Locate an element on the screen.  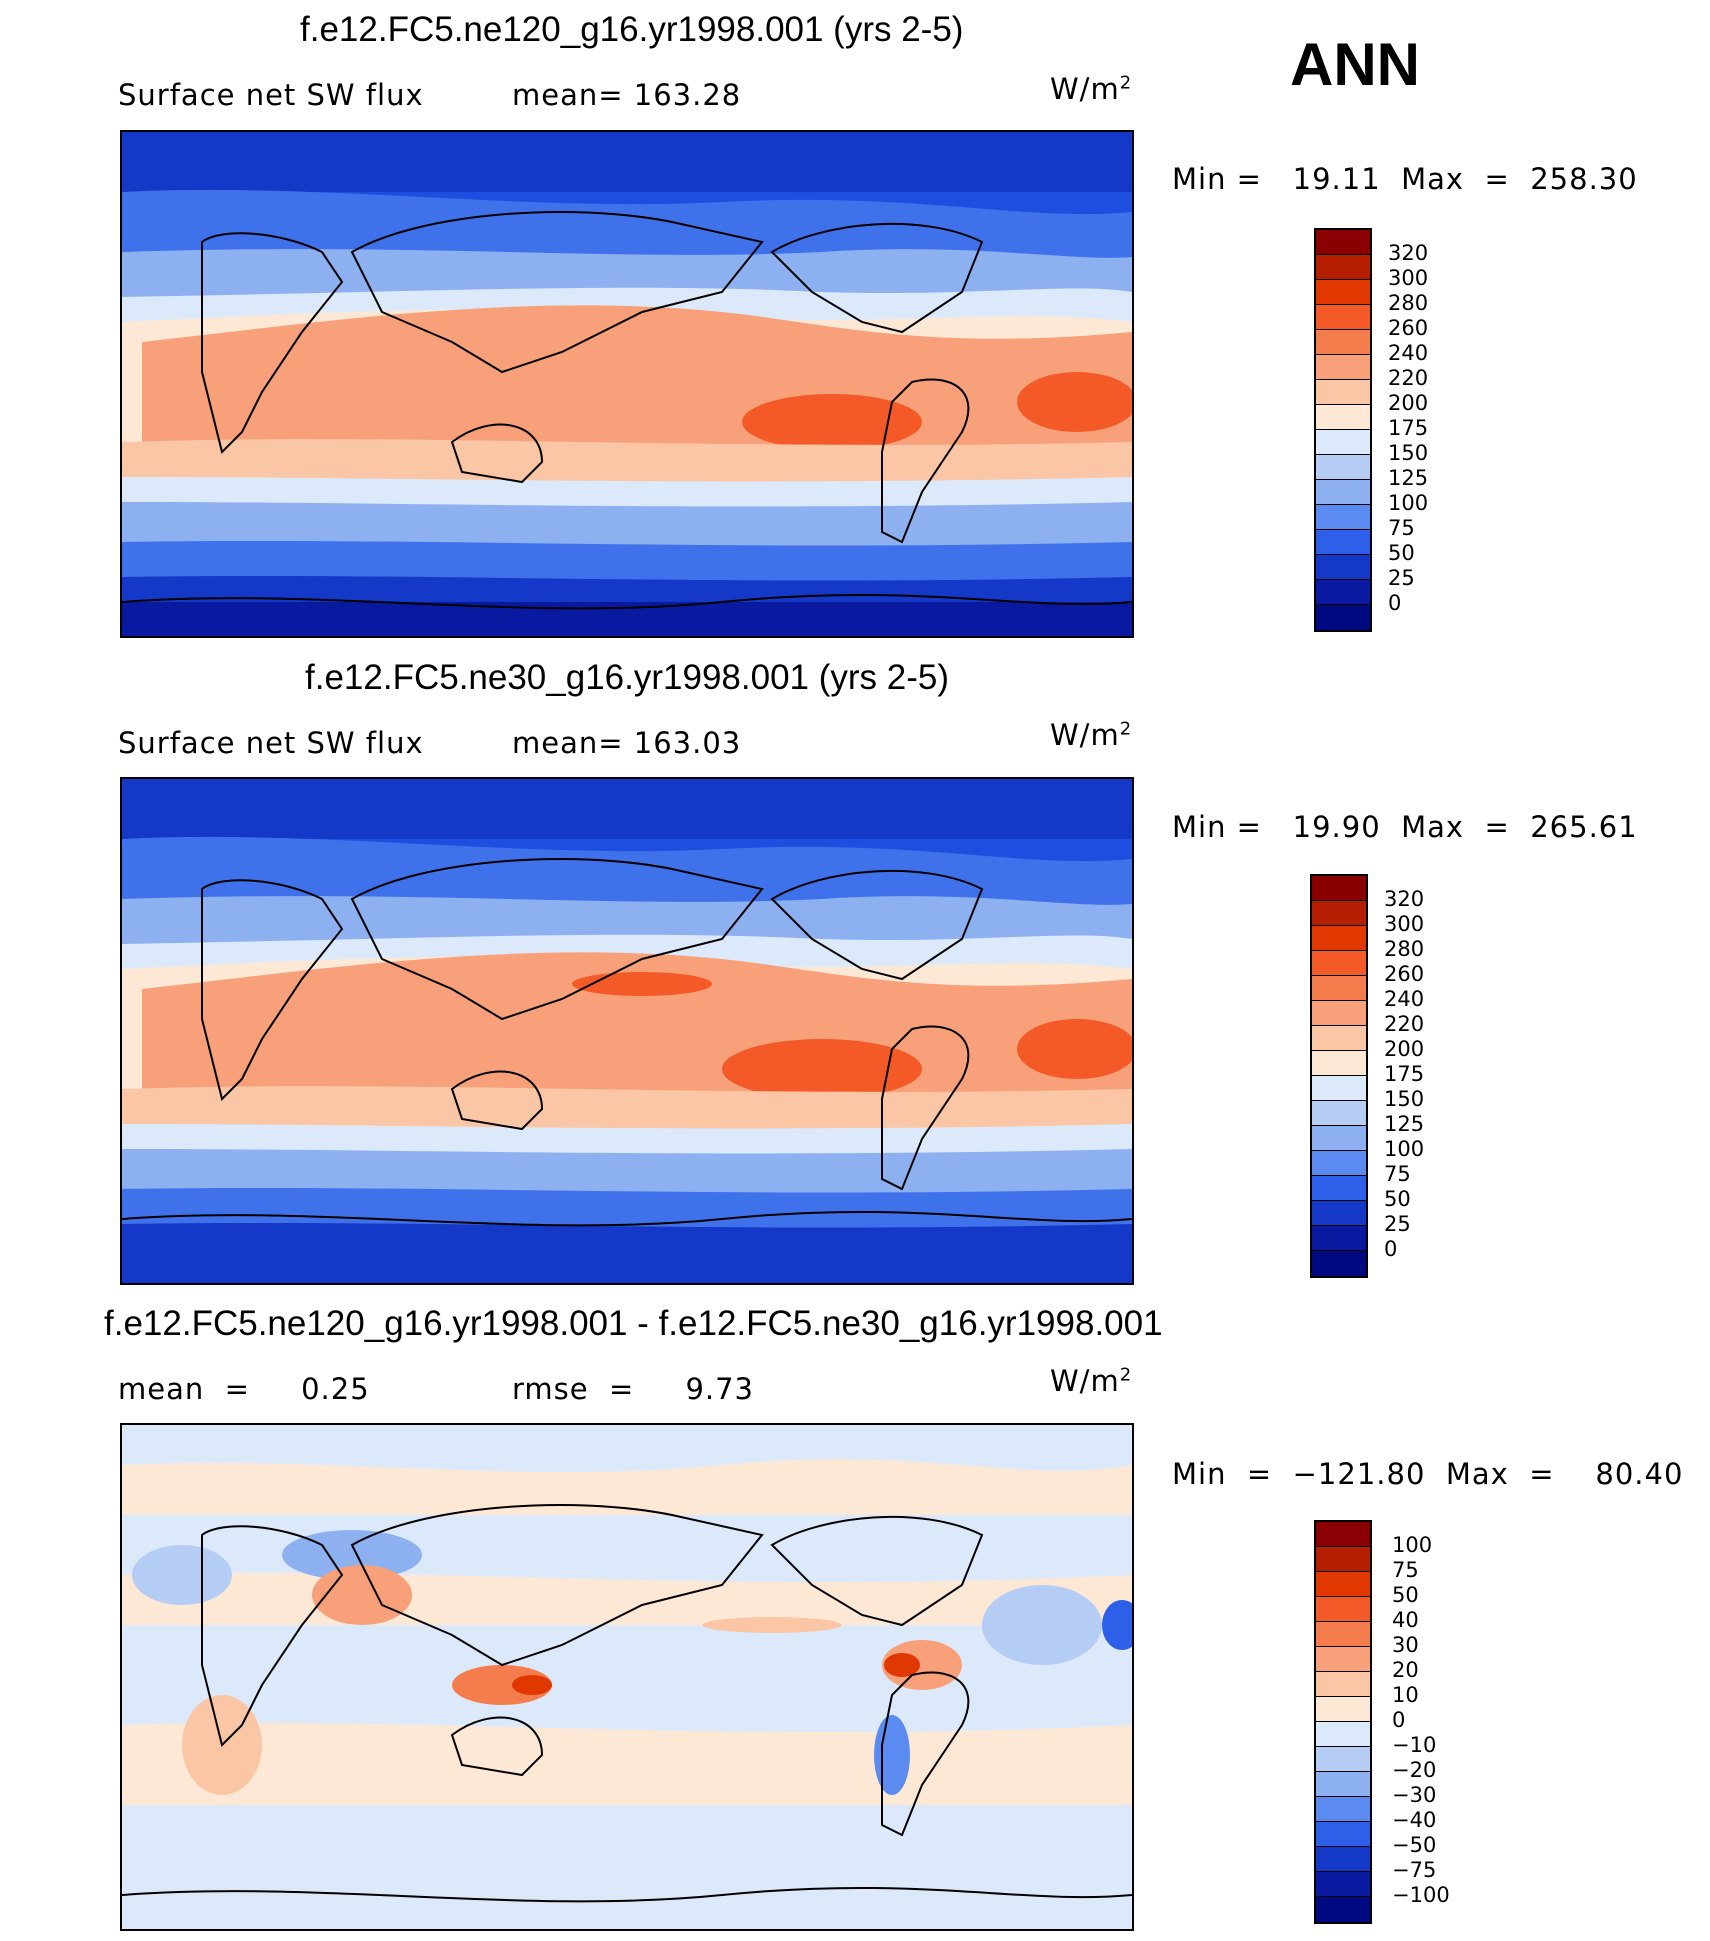
panel-3-colorbar is located at coordinates (1343, 1722).